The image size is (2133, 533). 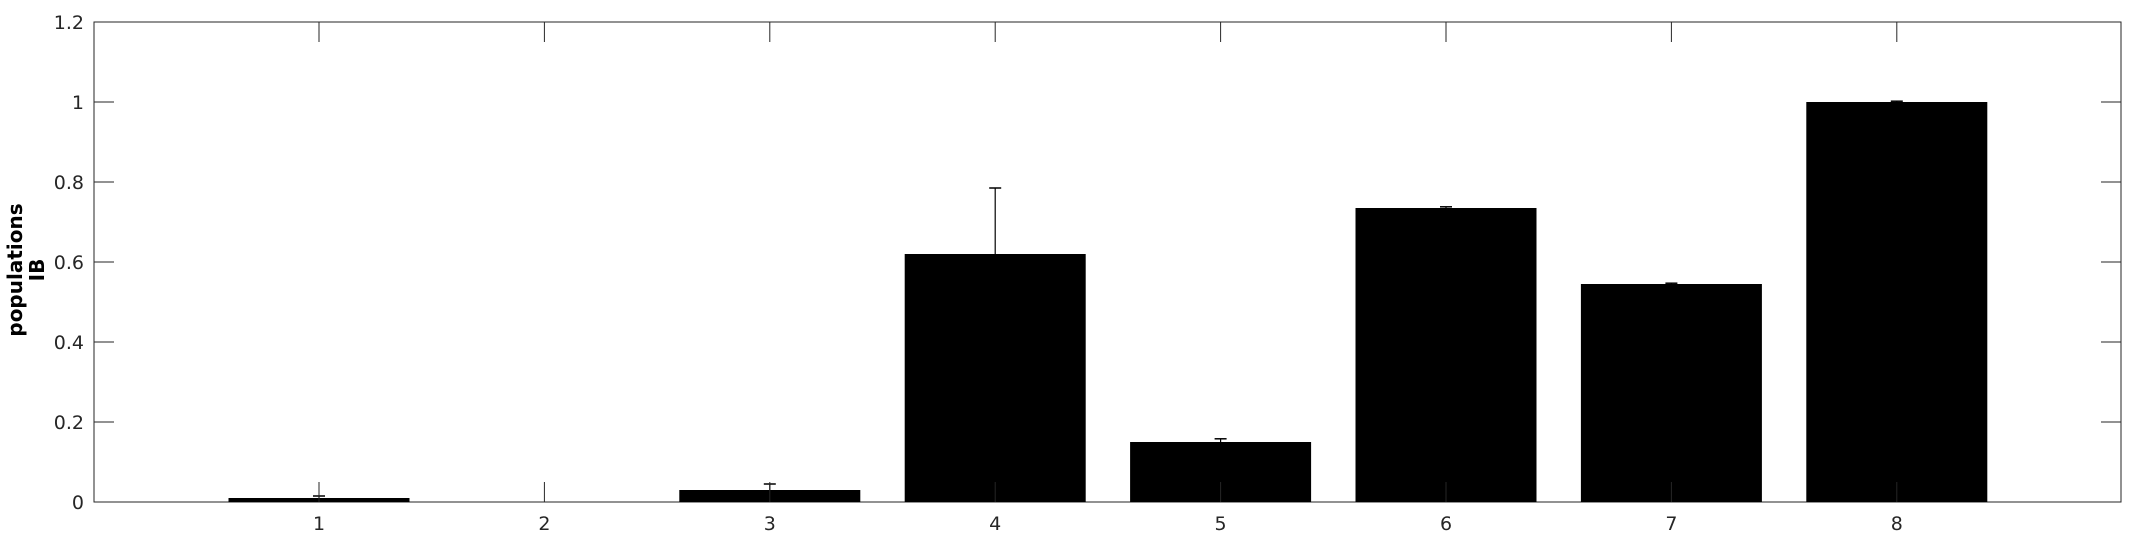 I want to click on x-tick-label-7: 7, so click(x=1671, y=523).